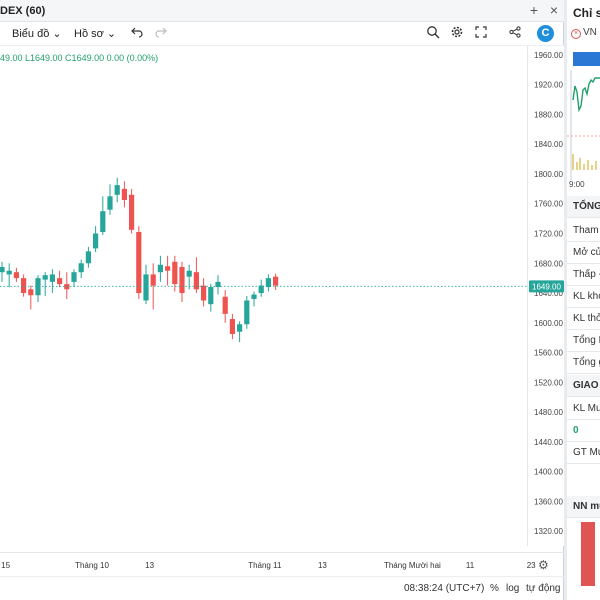  Describe the element at coordinates (265, 565) in the screenshot. I see `time-tick-label: Tháng 11` at that location.